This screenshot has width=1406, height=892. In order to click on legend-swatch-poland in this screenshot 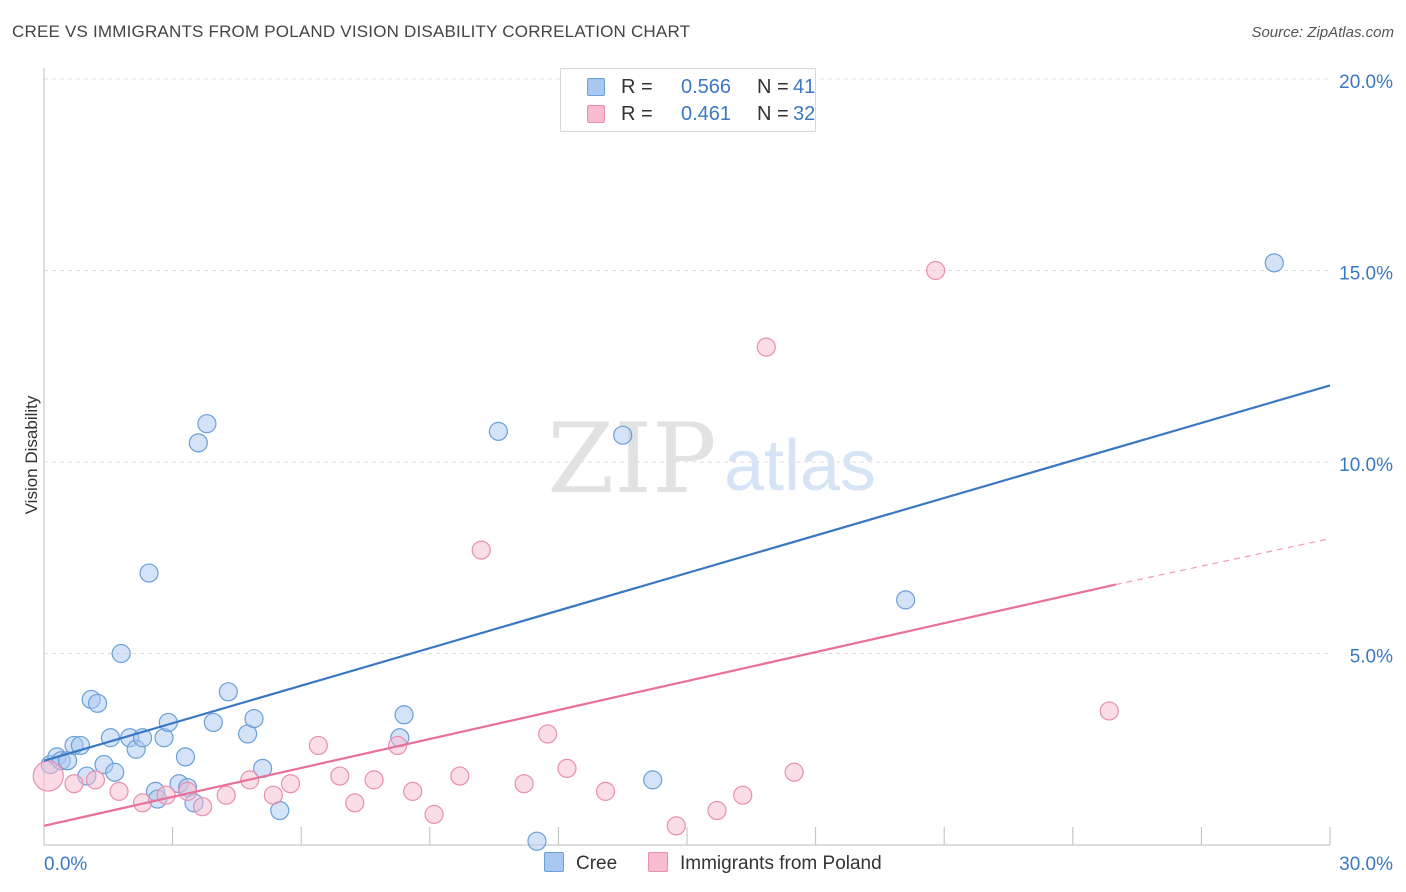, I will do `click(596, 114)`.